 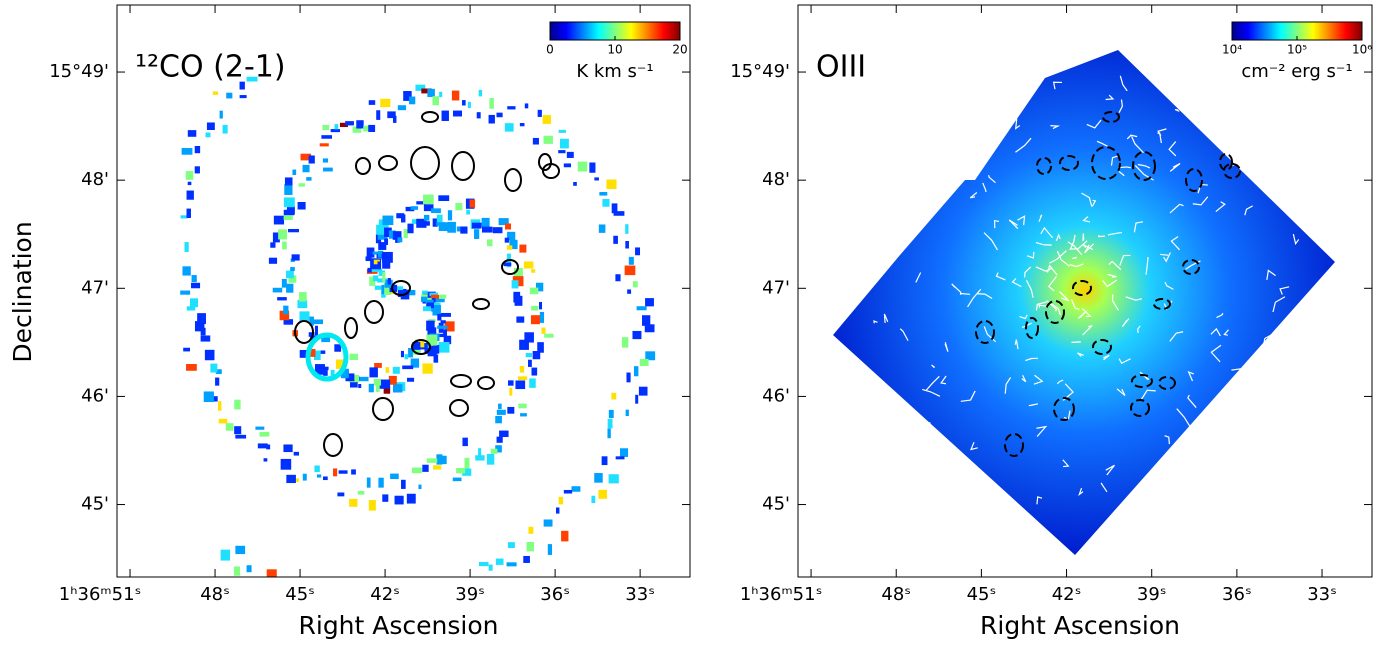 What do you see at coordinates (614, 50) in the screenshot?
I see `colorbar-tick-label: 10` at bounding box center [614, 50].